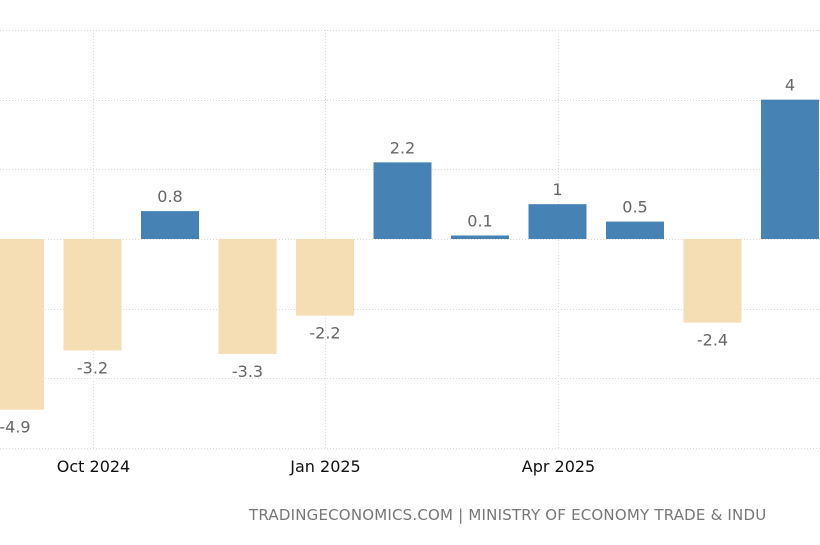 This screenshot has height=545, width=820. Describe the element at coordinates (92, 367) in the screenshot. I see `data-label: -3.2` at that location.